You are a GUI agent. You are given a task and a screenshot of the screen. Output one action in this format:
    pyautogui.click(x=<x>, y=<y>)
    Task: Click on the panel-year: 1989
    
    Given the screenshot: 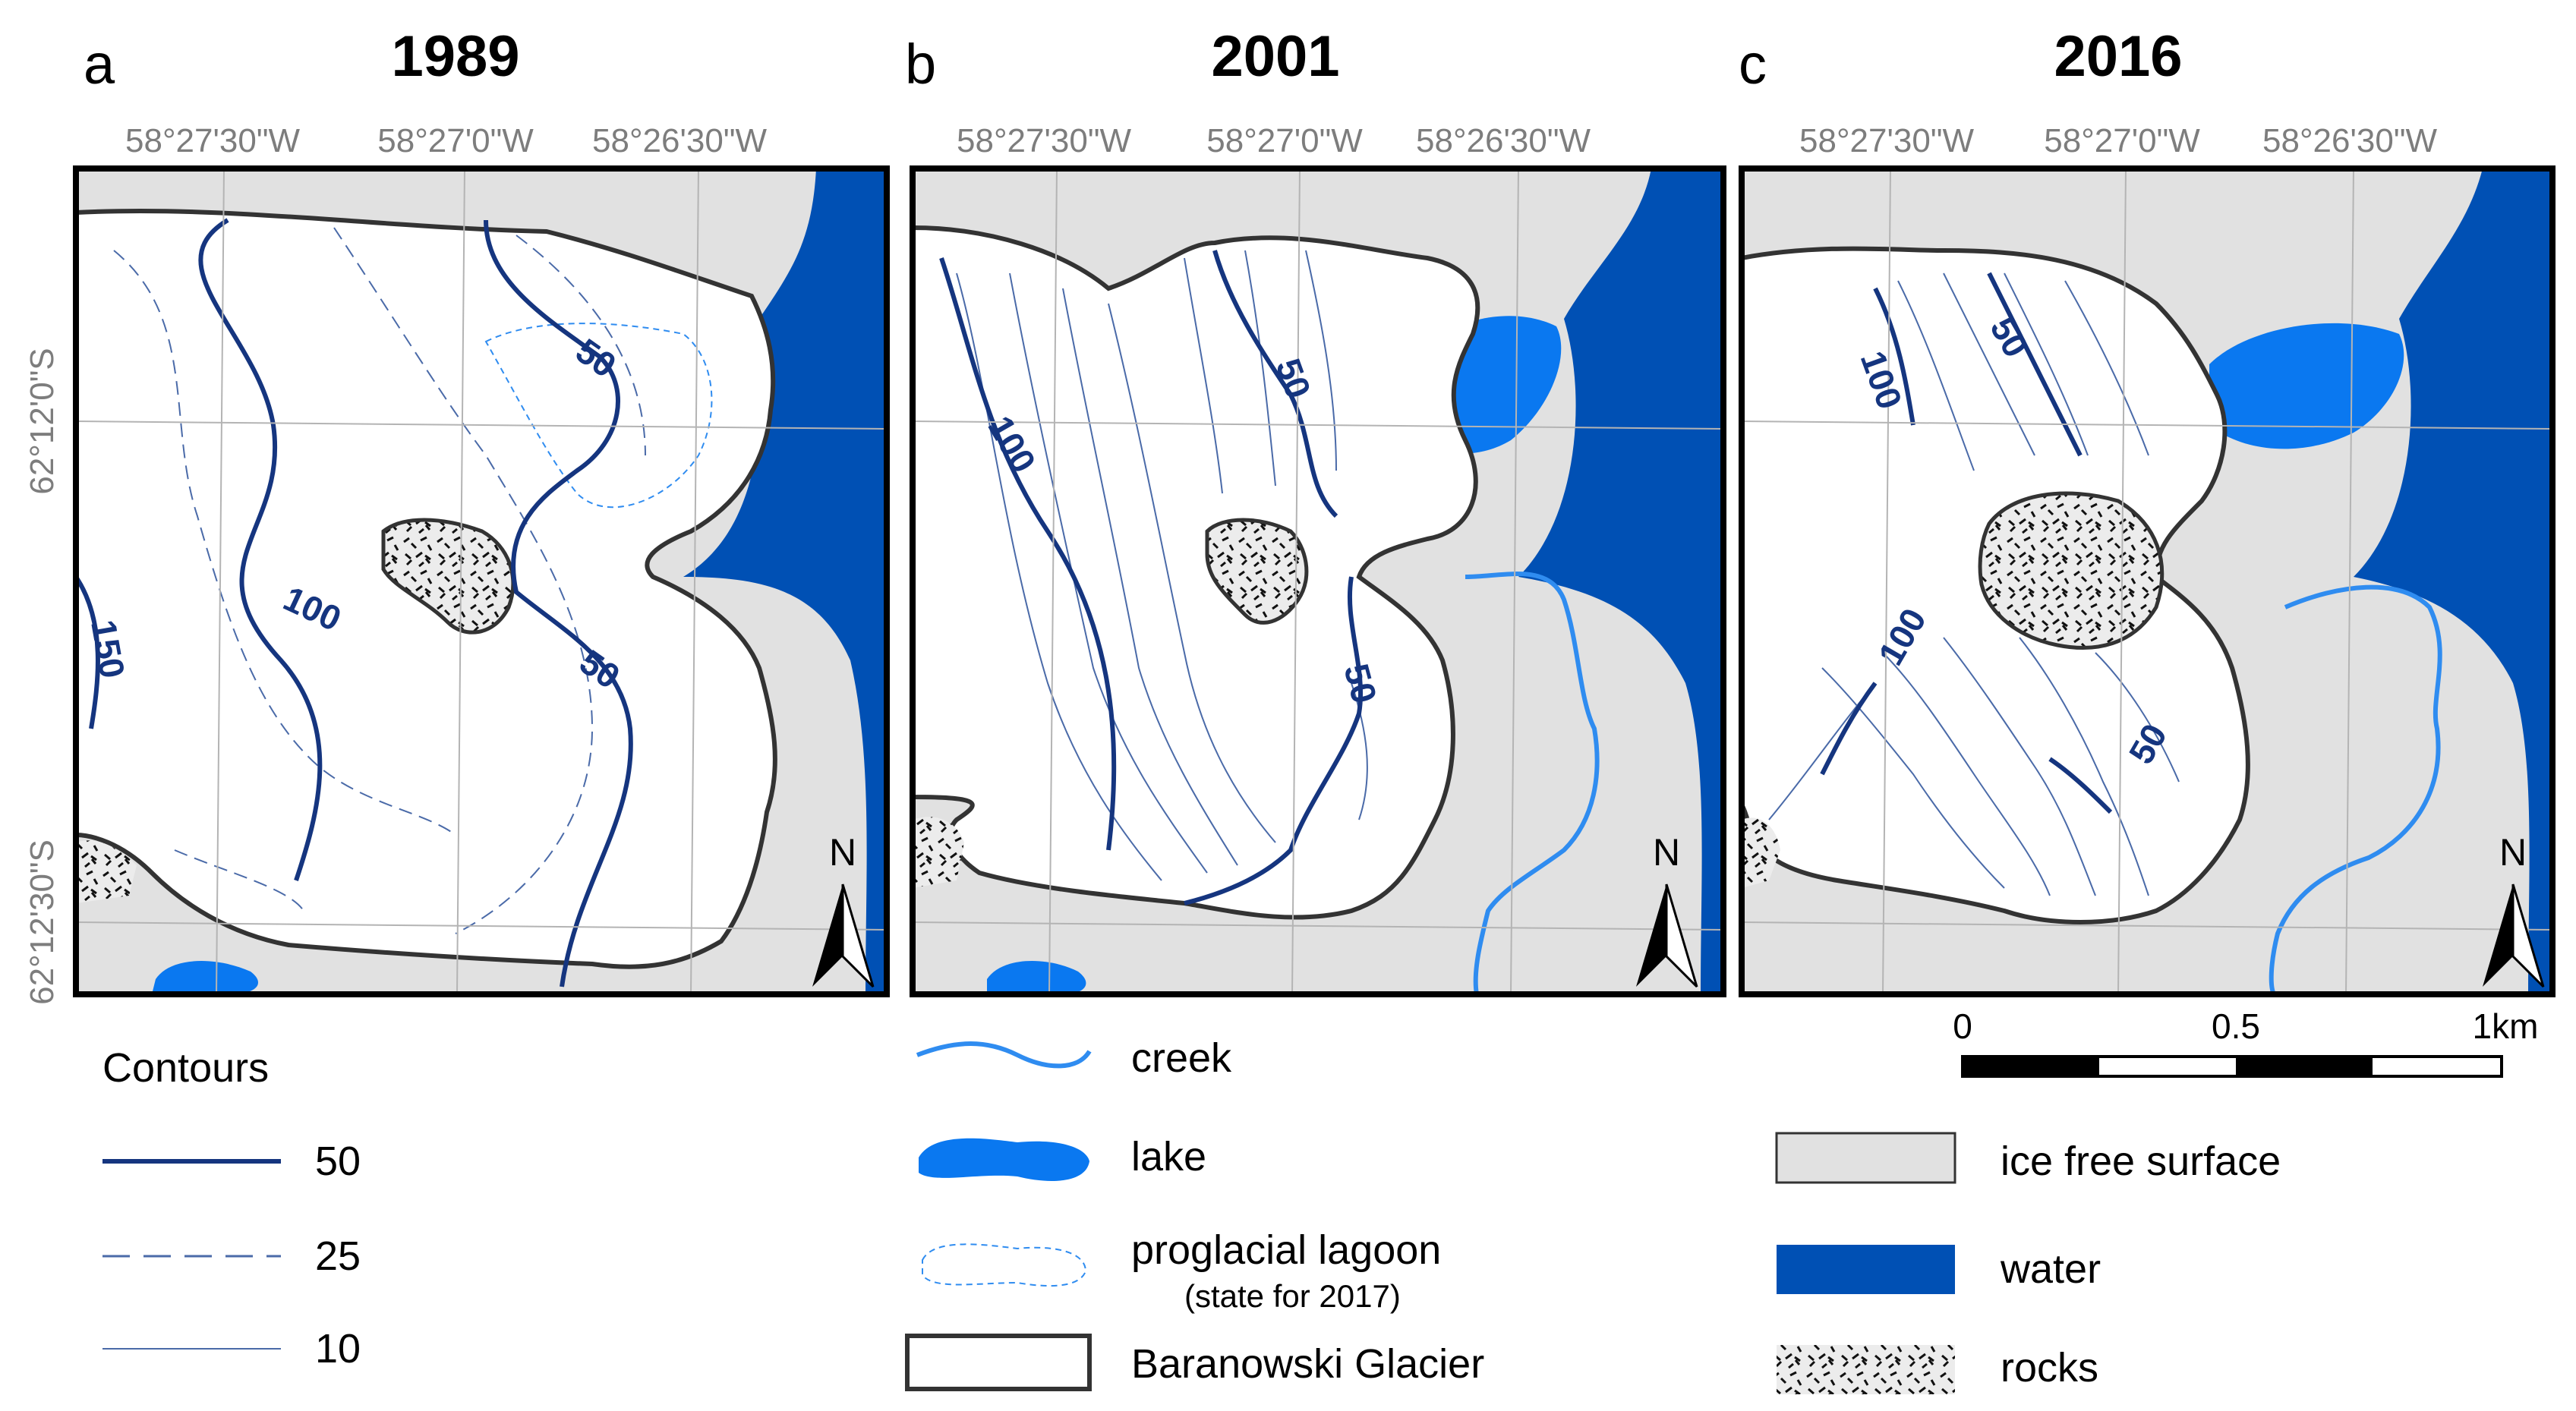 What is the action you would take?
    pyautogui.click(x=455, y=56)
    